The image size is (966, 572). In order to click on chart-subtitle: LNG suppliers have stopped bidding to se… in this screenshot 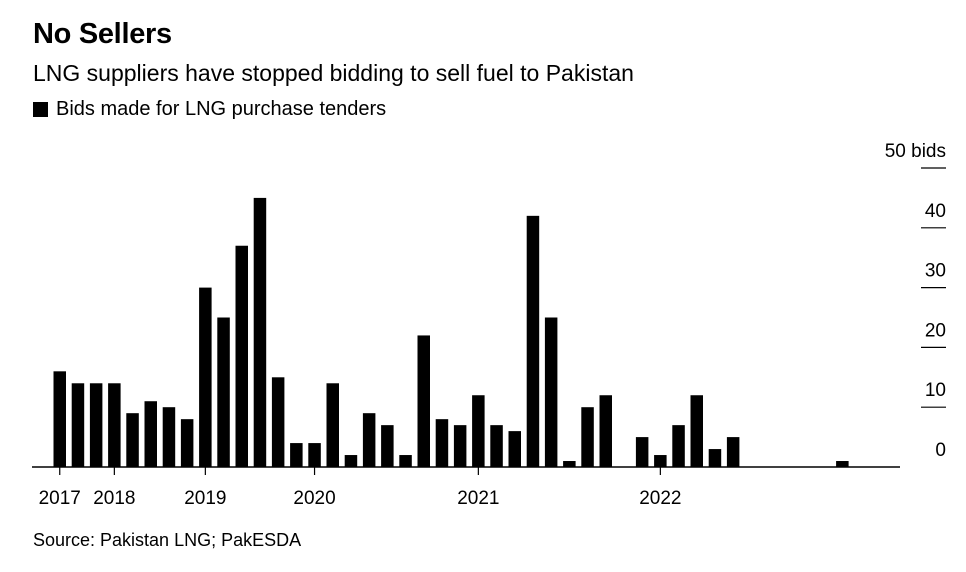, I will do `click(333, 73)`.